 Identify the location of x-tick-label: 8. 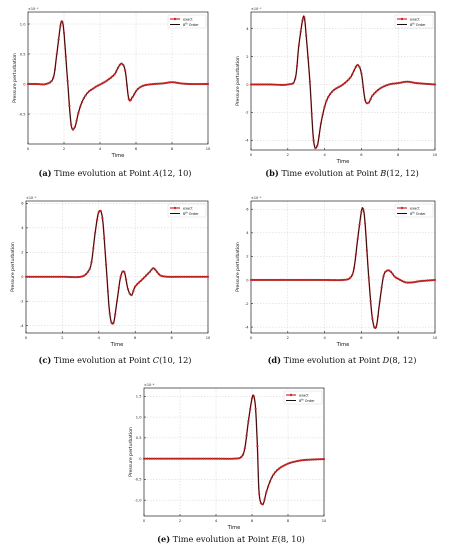
(172, 149).